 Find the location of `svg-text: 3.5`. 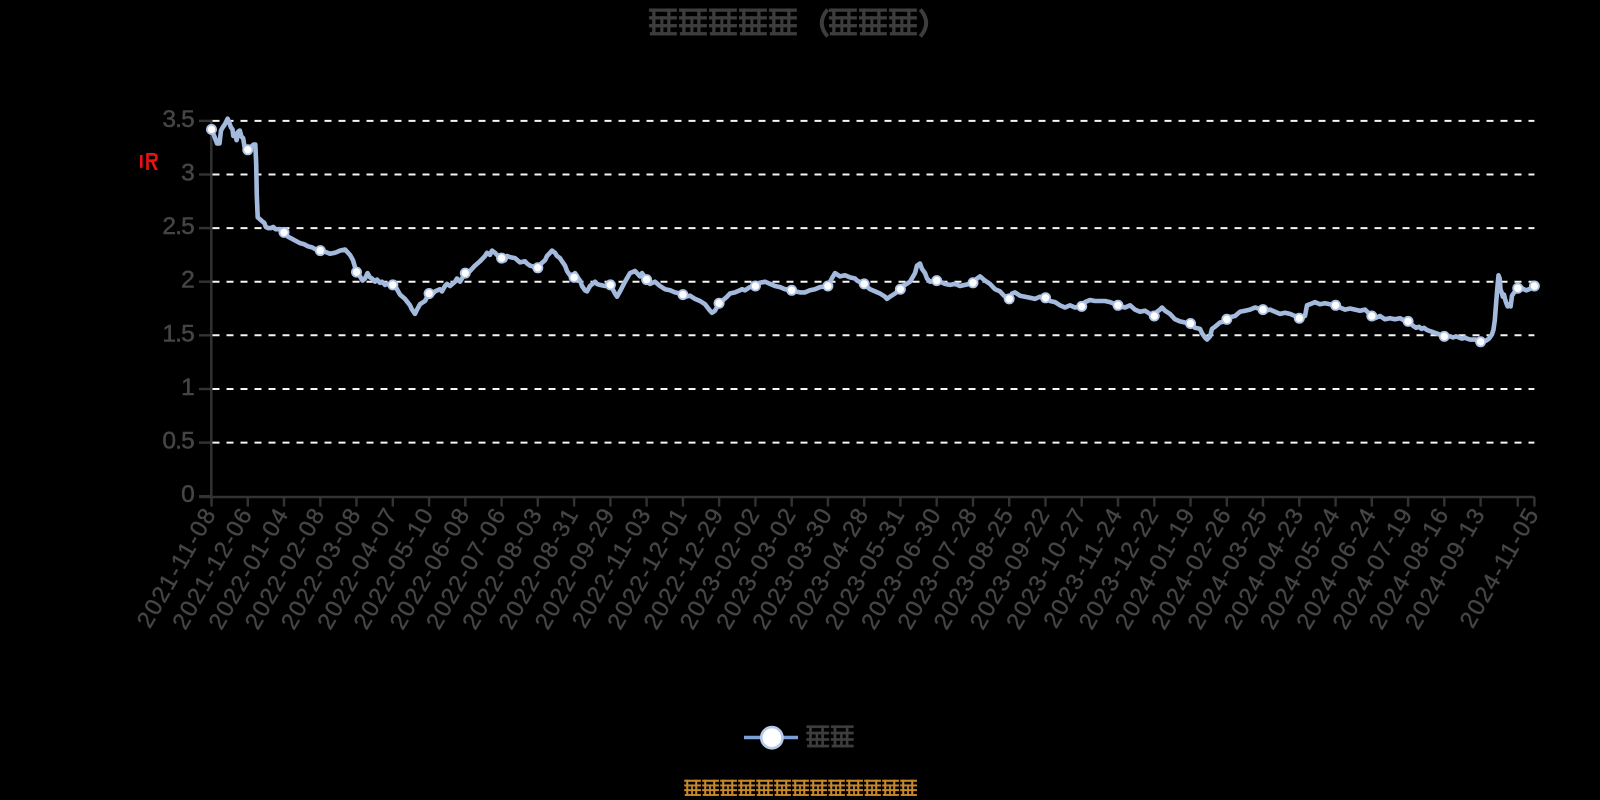

svg-text: 3.5 is located at coordinates (178, 119).